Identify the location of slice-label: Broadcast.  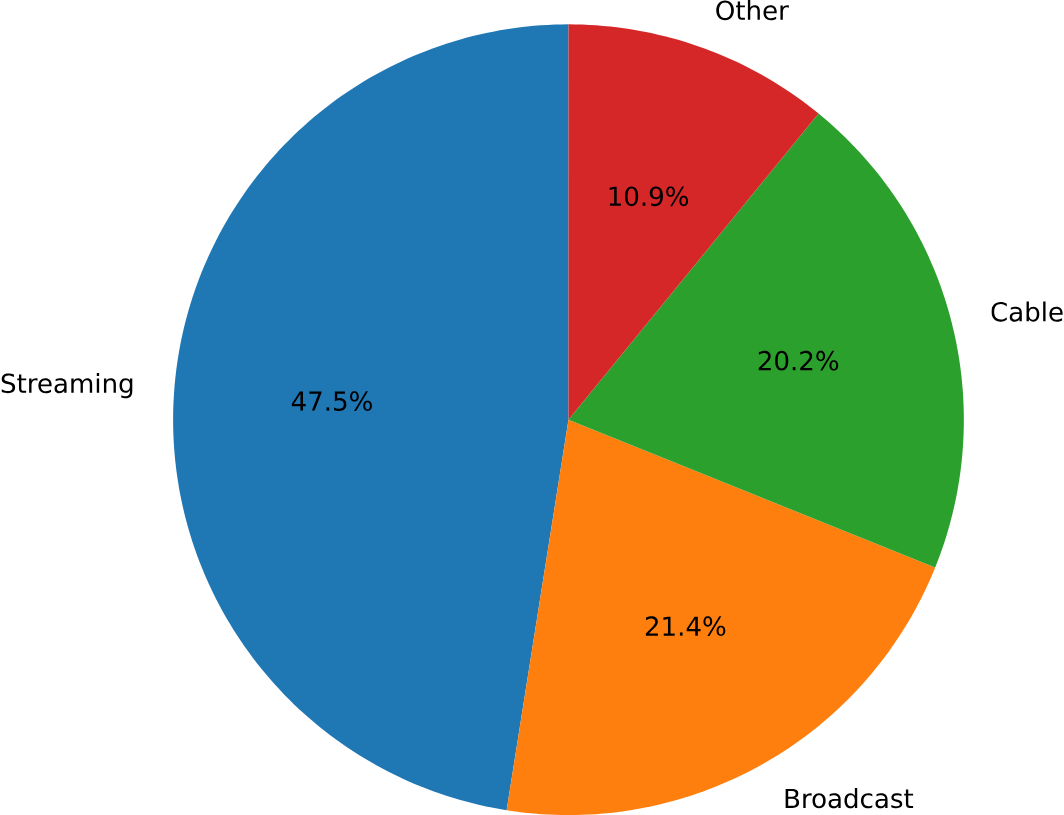
(849, 798).